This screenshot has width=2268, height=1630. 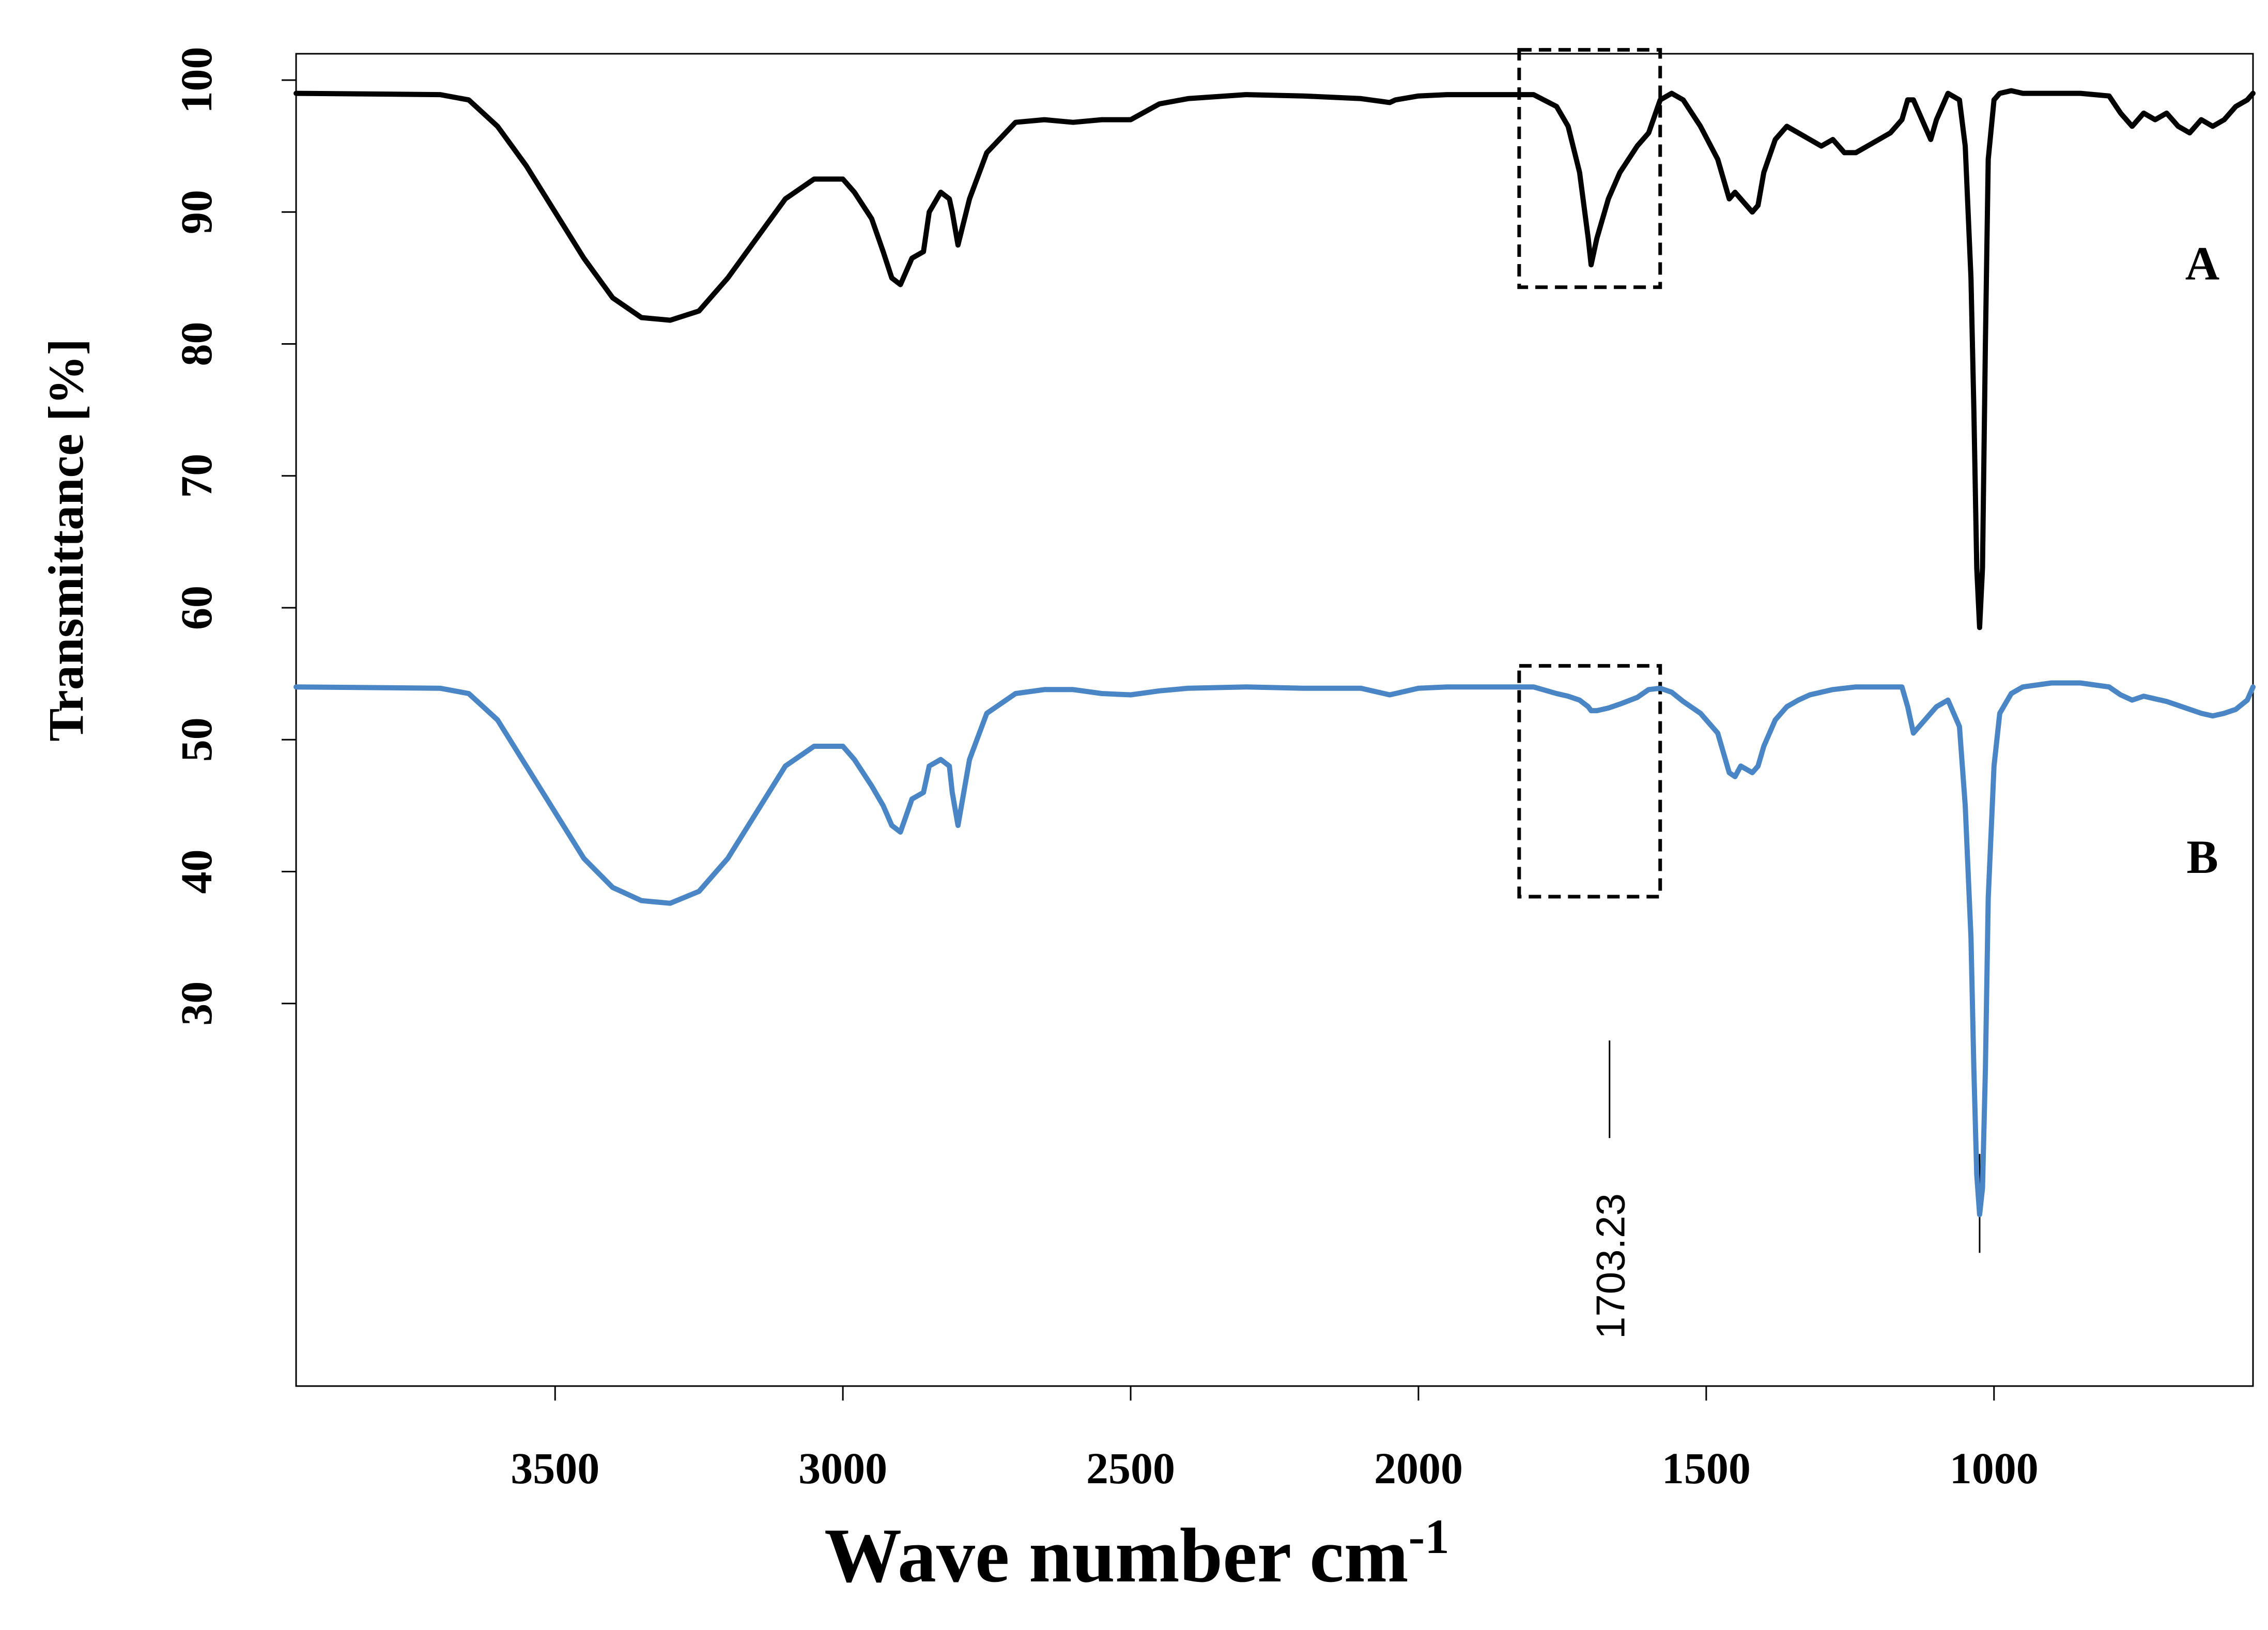 I want to click on x-axis-title-text: Wave number cm, so click(x=1116, y=1555).